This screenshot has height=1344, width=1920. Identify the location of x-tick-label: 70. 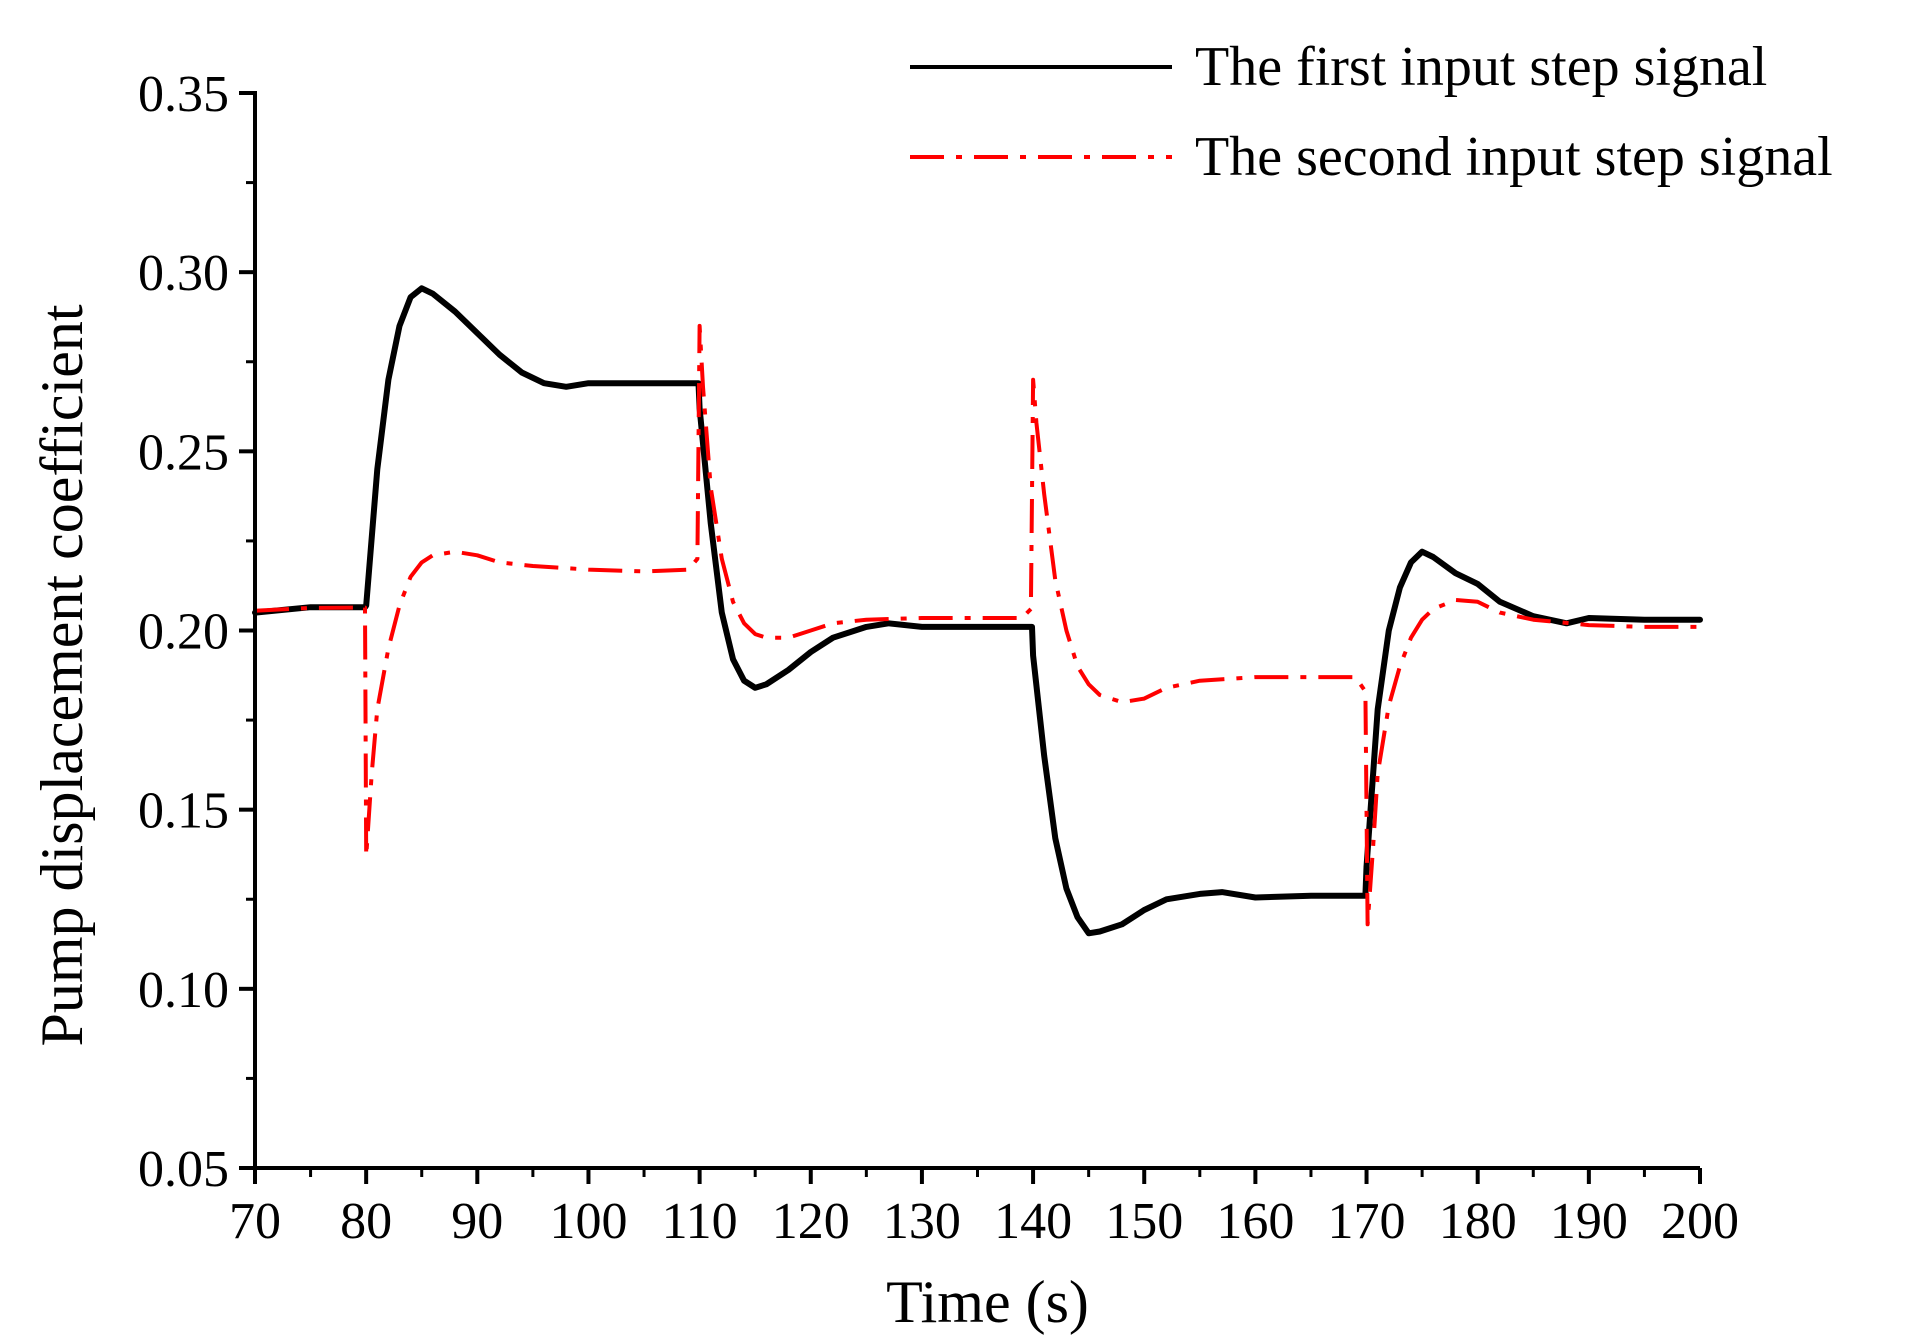
(255, 1221).